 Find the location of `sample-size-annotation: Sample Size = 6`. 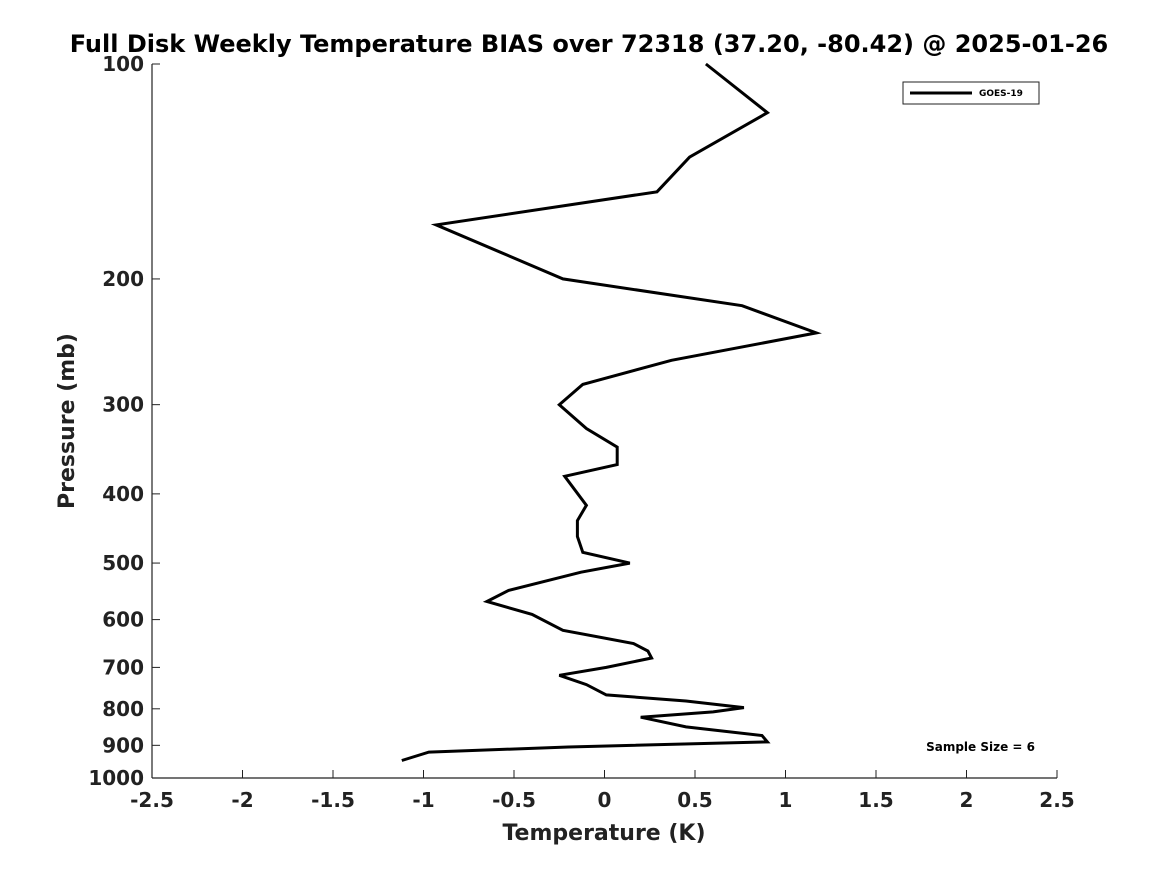

sample-size-annotation: Sample Size = 6 is located at coordinates (980, 747).